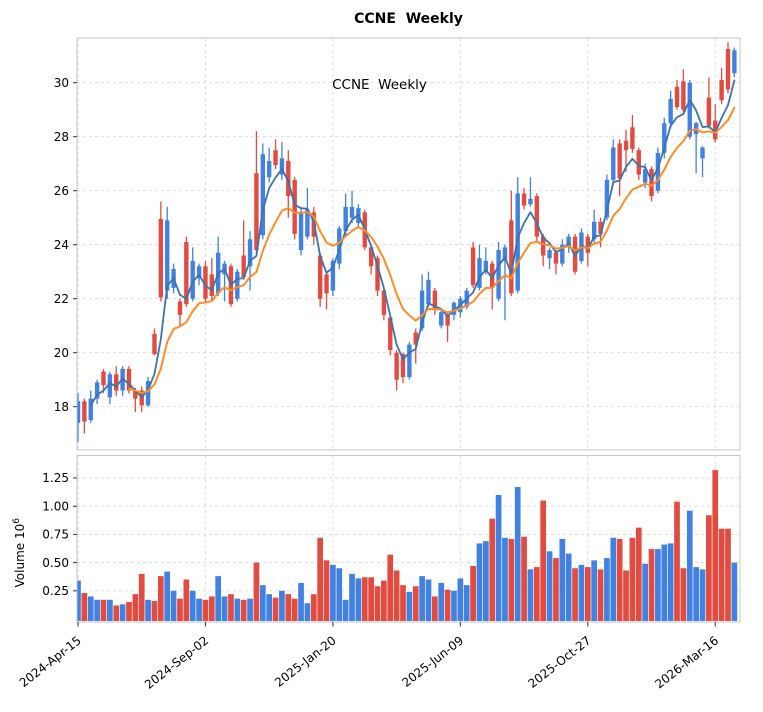  I want to click on volume-tick-label: 0.75, so click(55, 535).